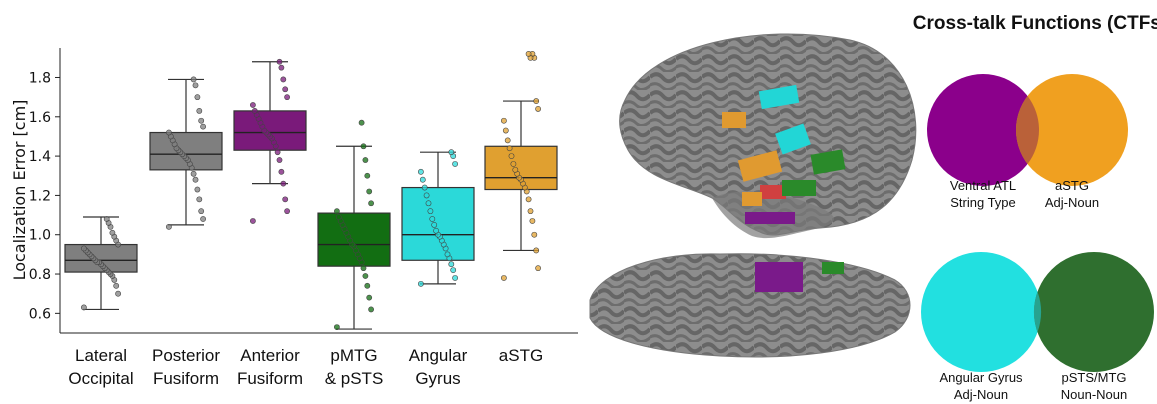  What do you see at coordinates (40, 157) in the screenshot?
I see `y-tick-label: 1.4` at bounding box center [40, 157].